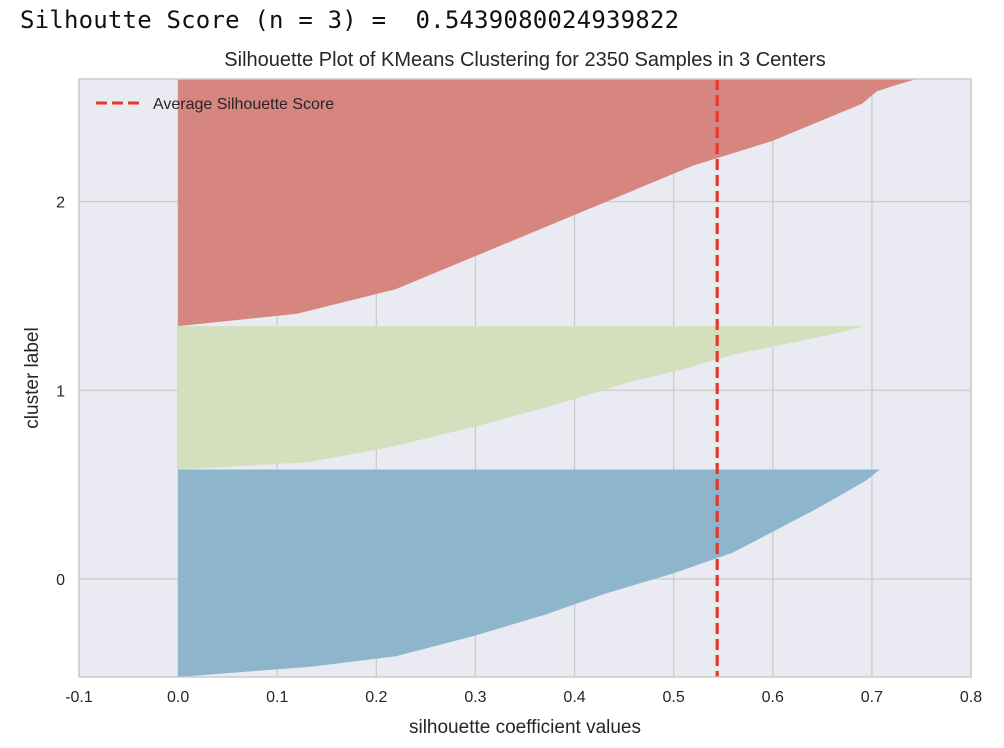 This screenshot has height=748, width=1004. What do you see at coordinates (60, 203) in the screenshot?
I see `y-tick-label: 2` at bounding box center [60, 203].